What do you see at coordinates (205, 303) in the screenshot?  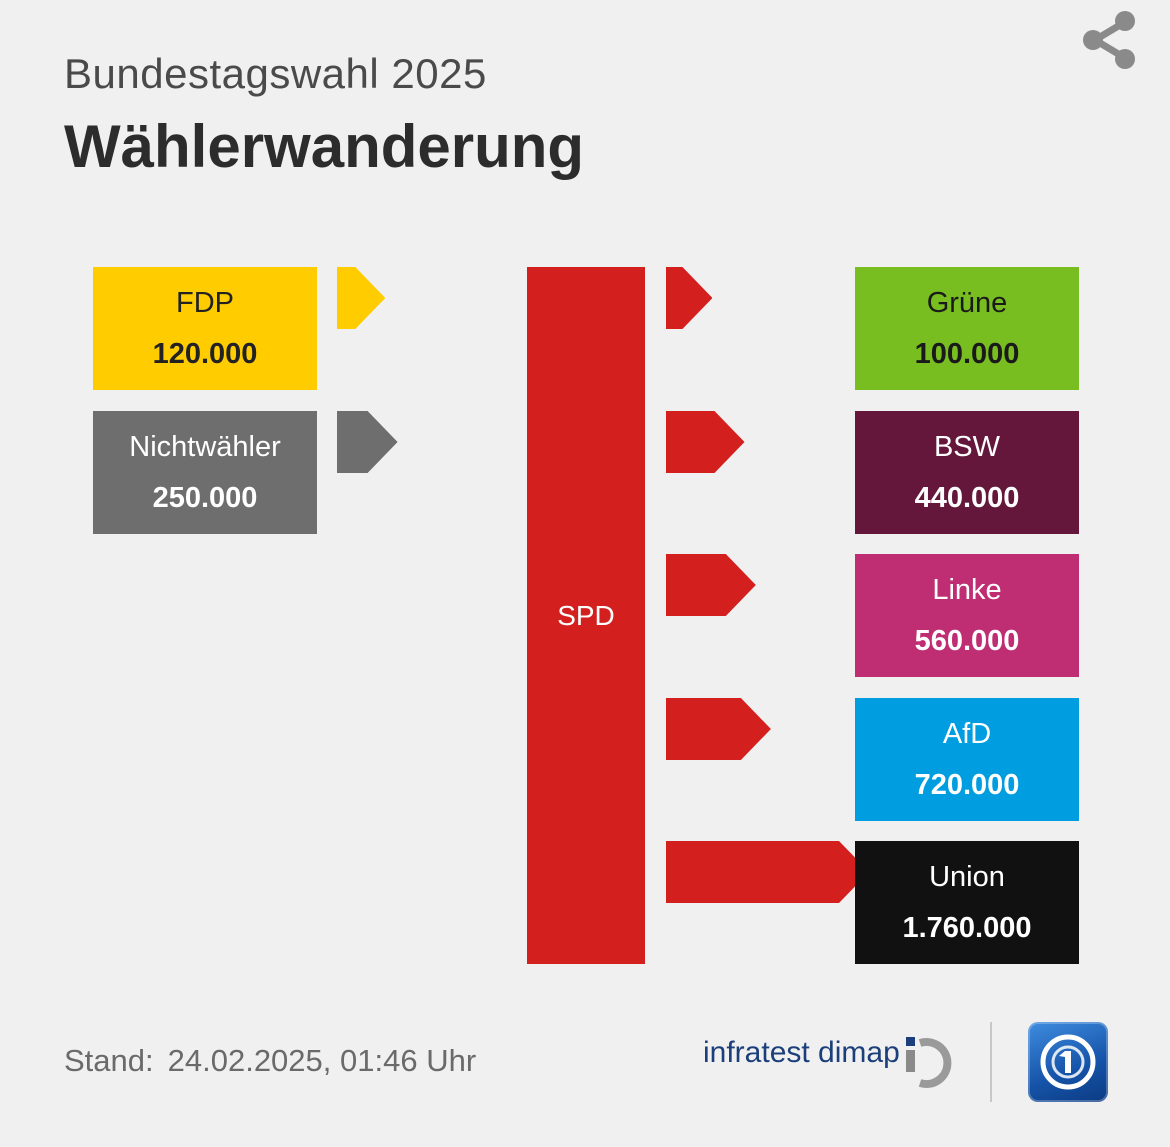 I see `party-name: FDP` at bounding box center [205, 303].